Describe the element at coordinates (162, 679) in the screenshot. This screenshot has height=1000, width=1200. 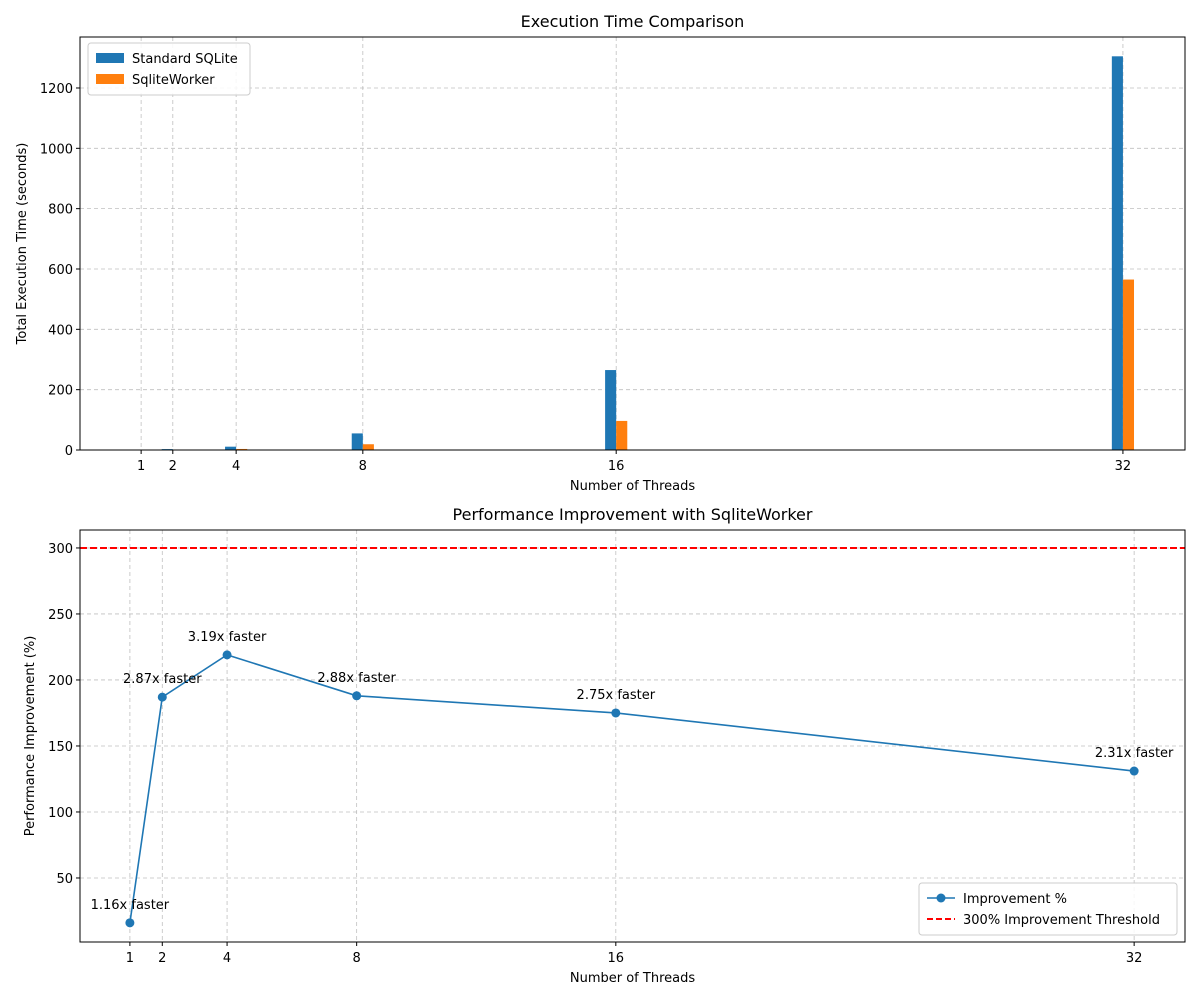
I see `annotation: 2.87x faster` at that location.